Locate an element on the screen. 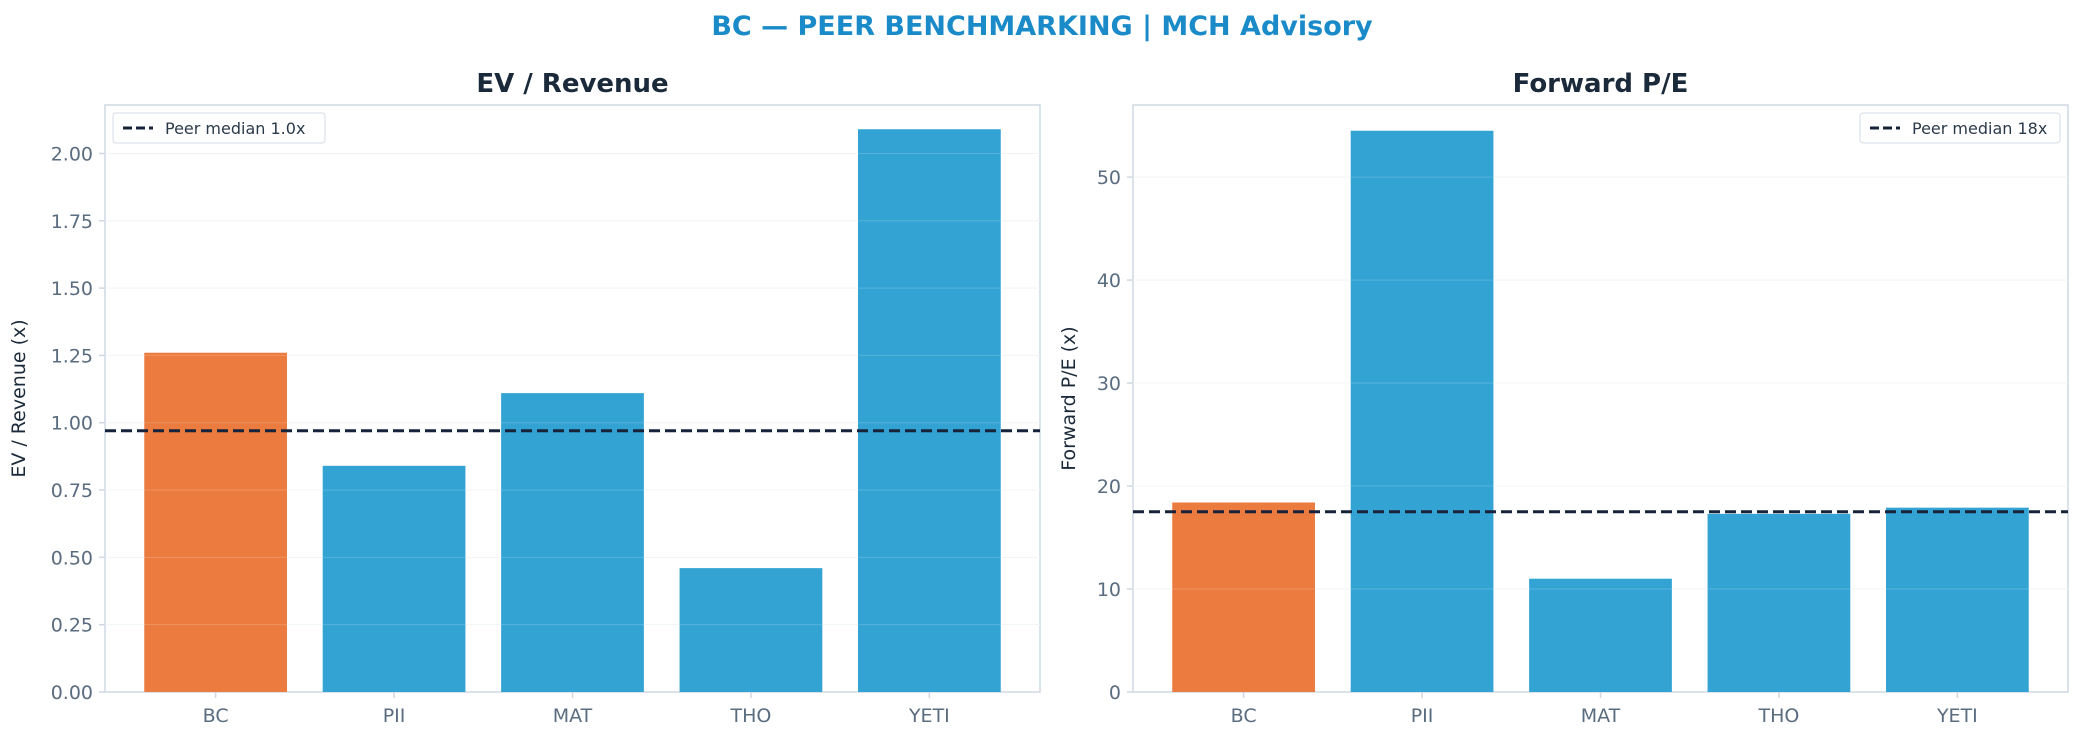 Image resolution: width=2084 pixels, height=742 pixels. y-tick-label: 2.00 is located at coordinates (72, 154).